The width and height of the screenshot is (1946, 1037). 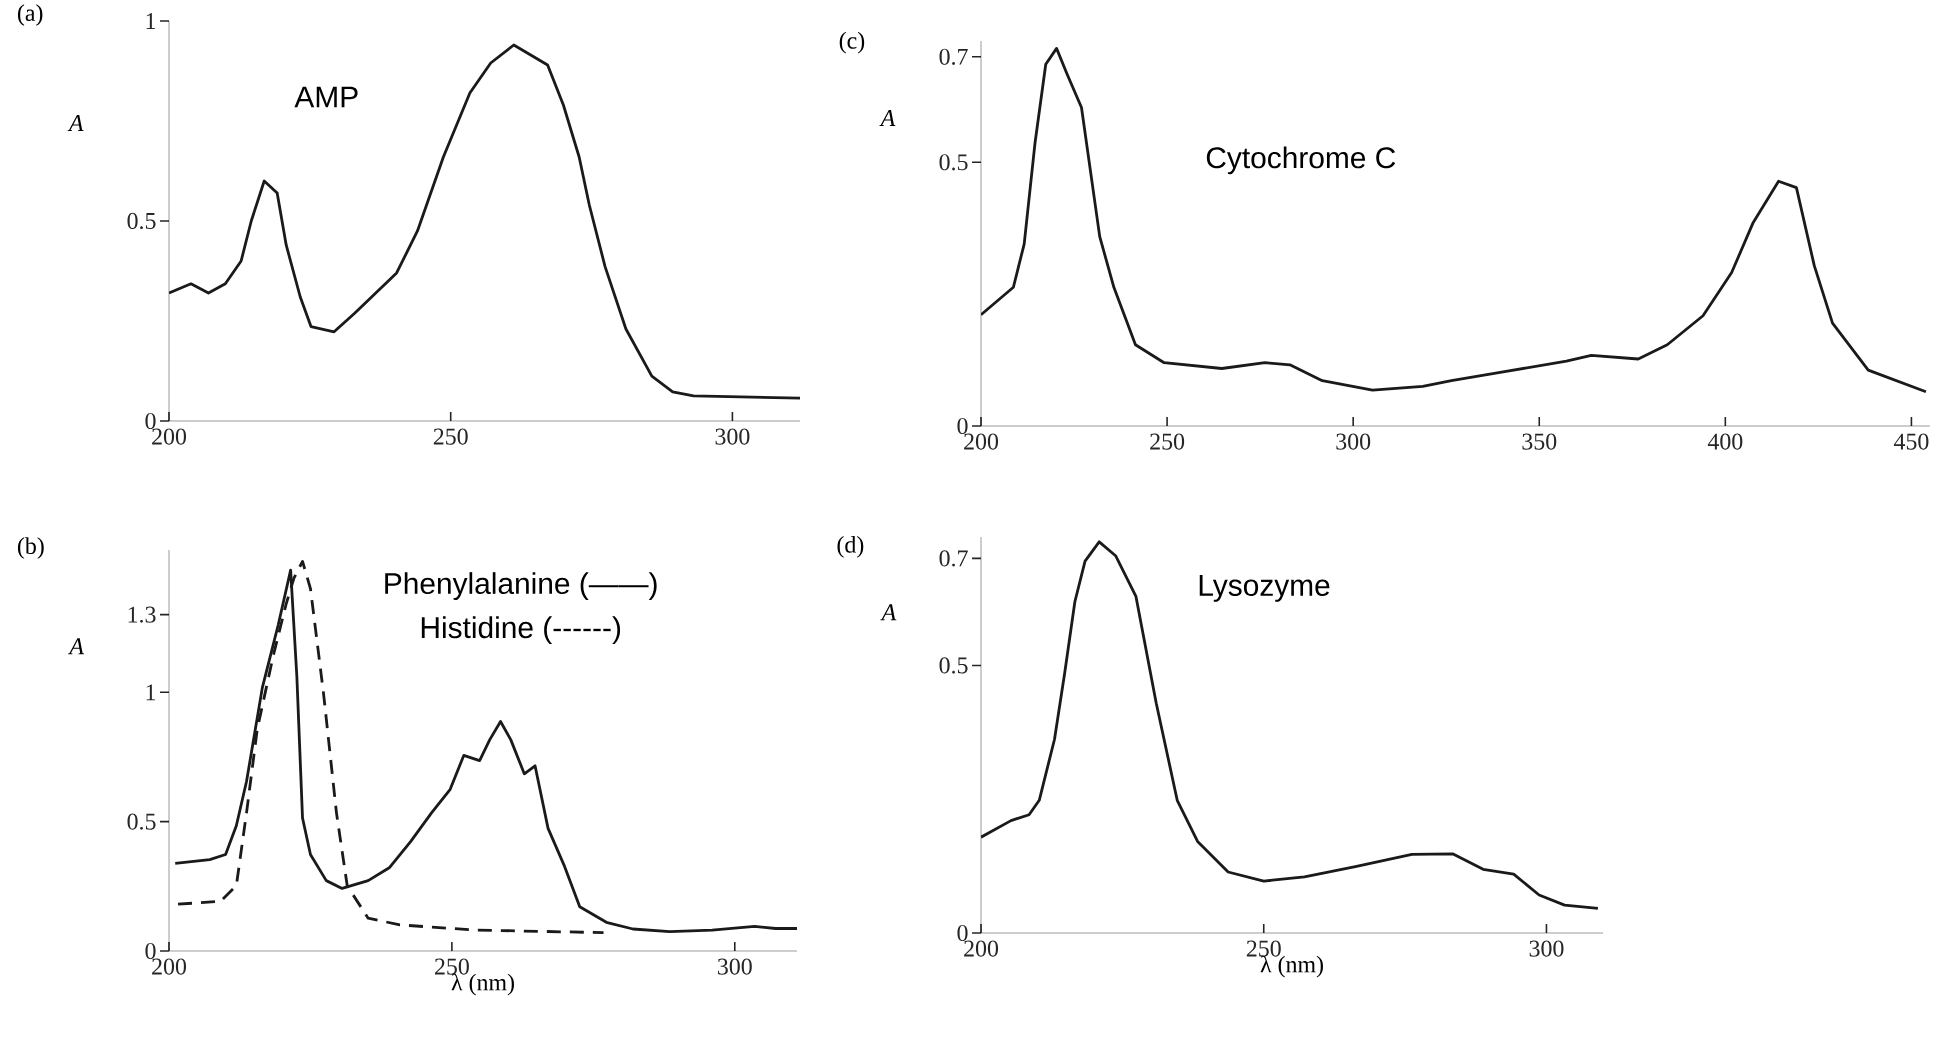 What do you see at coordinates (1264, 588) in the screenshot?
I see `annotation: Lysozyme` at bounding box center [1264, 588].